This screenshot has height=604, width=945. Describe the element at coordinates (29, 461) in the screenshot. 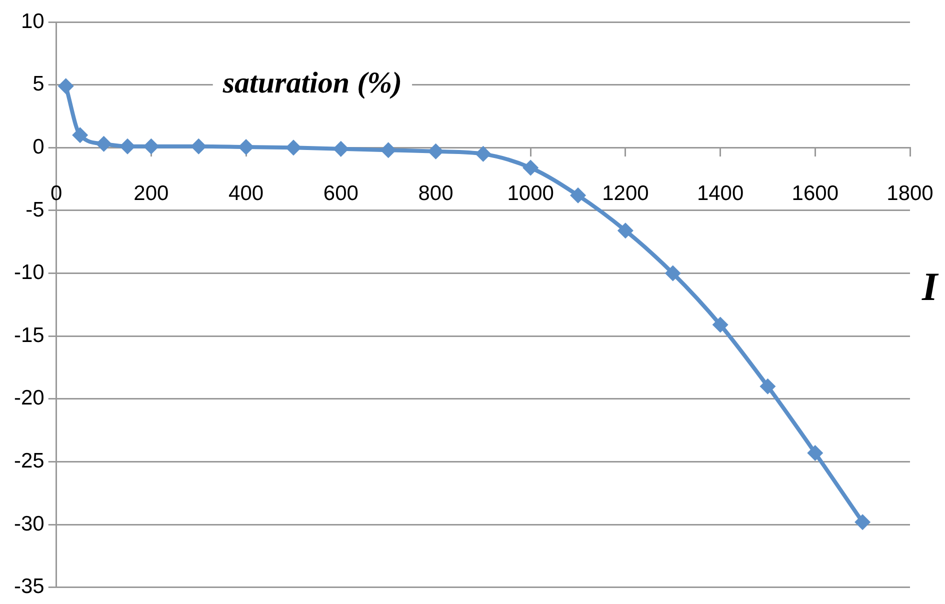

I see `y-tick-label: -25` at that location.